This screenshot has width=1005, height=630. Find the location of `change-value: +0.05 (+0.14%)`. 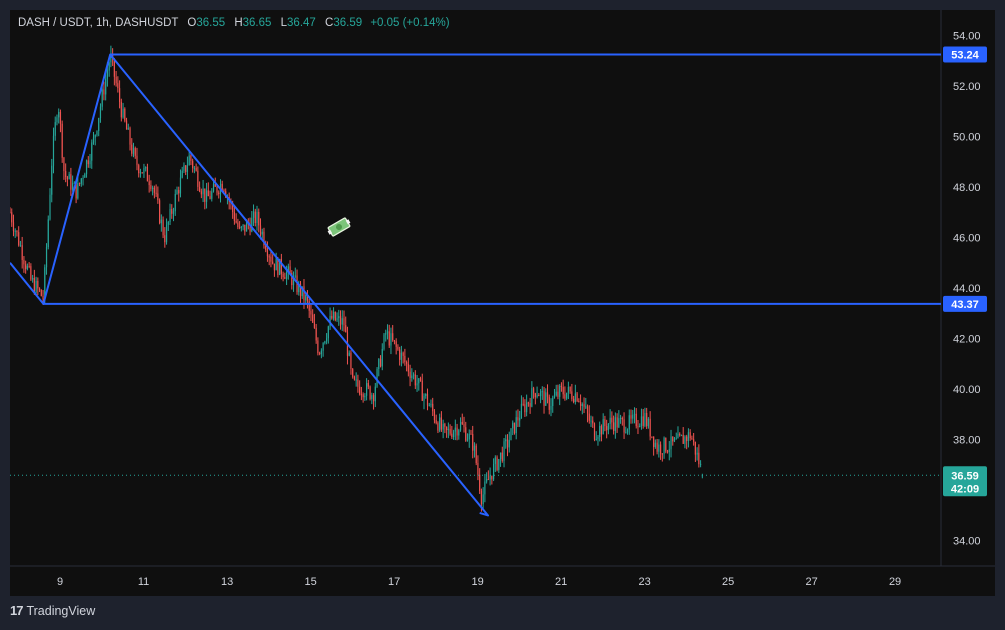

change-value: +0.05 (+0.14%) is located at coordinates (410, 23).